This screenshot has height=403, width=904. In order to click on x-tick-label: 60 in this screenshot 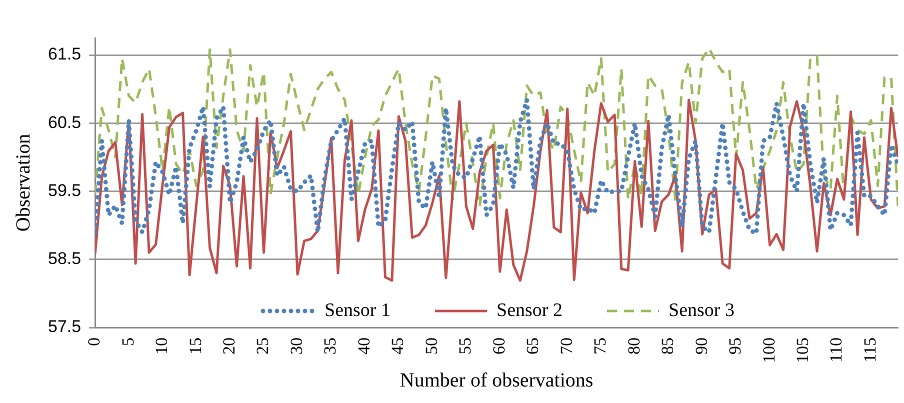, I will do `click(498, 346)`.